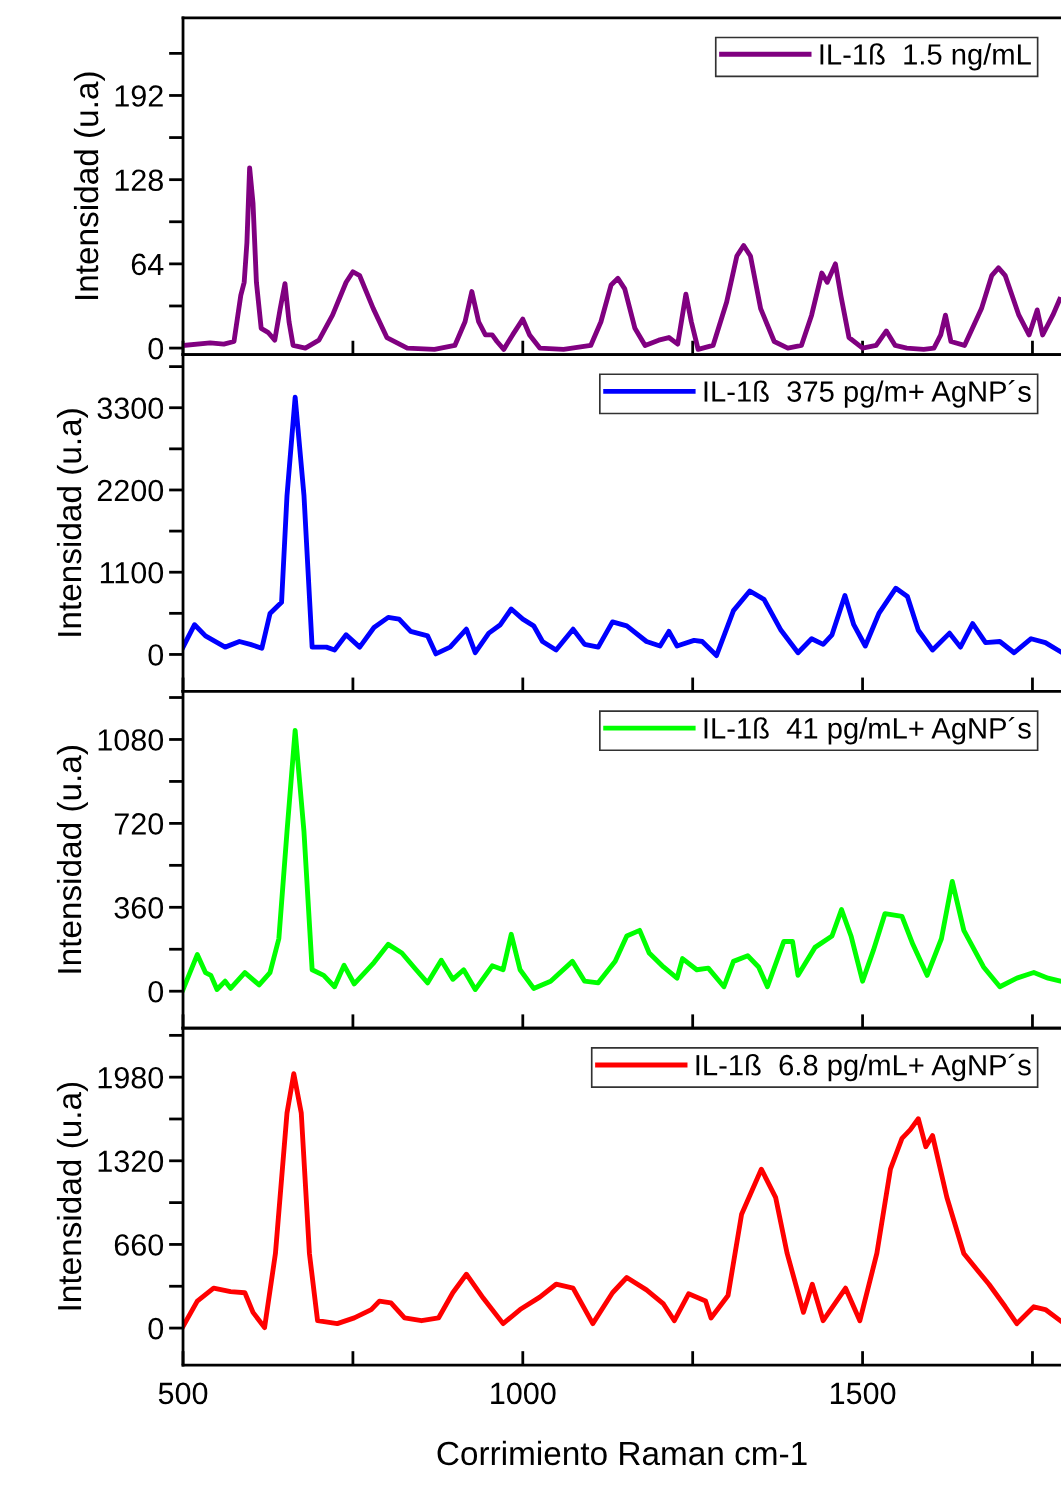  Describe the element at coordinates (130, 408) in the screenshot. I see `y-tick-label: 3300` at that location.